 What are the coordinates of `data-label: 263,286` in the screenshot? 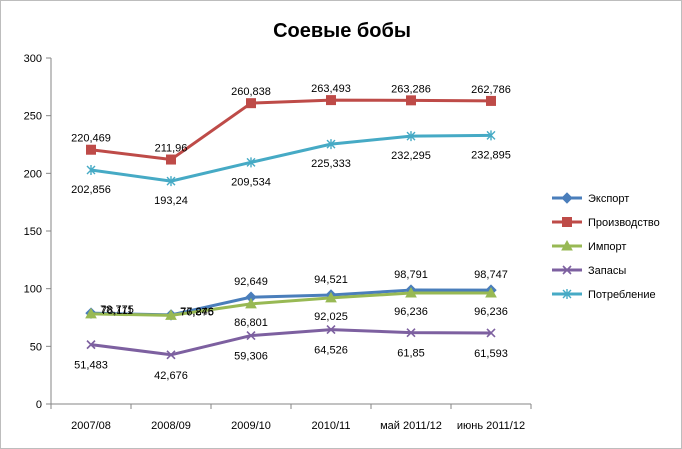 It's located at (411, 89).